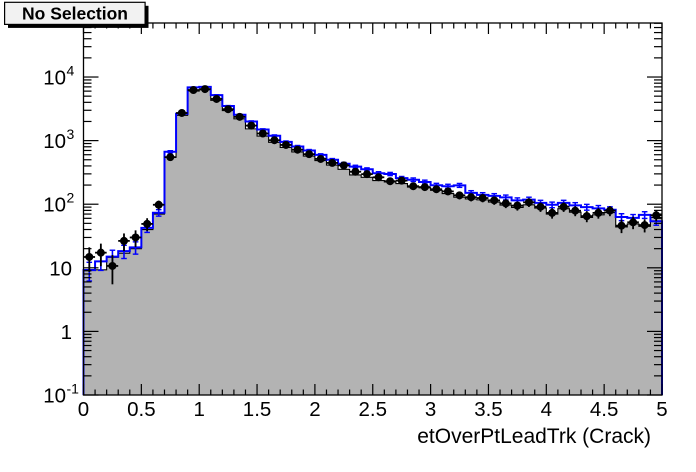 The width and height of the screenshot is (696, 472). I want to click on x-tick-label: 2, so click(314, 409).